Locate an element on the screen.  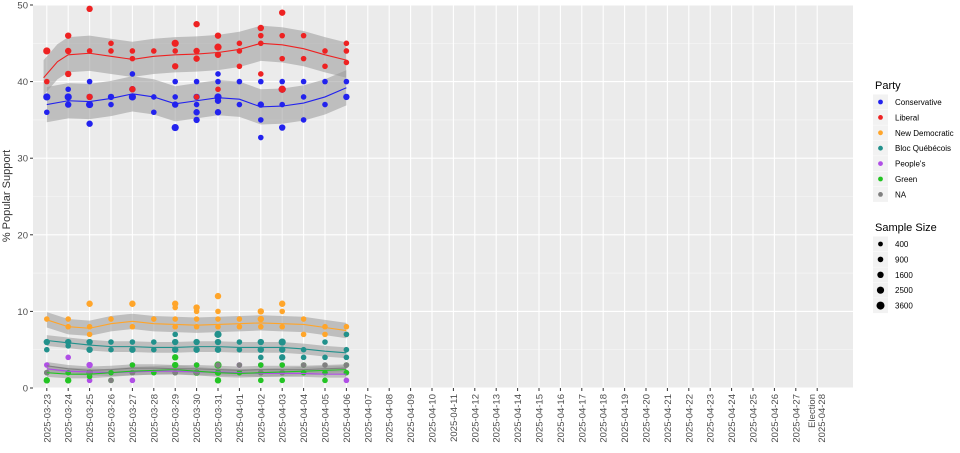
y-tick-label: 20 is located at coordinates (22, 235).